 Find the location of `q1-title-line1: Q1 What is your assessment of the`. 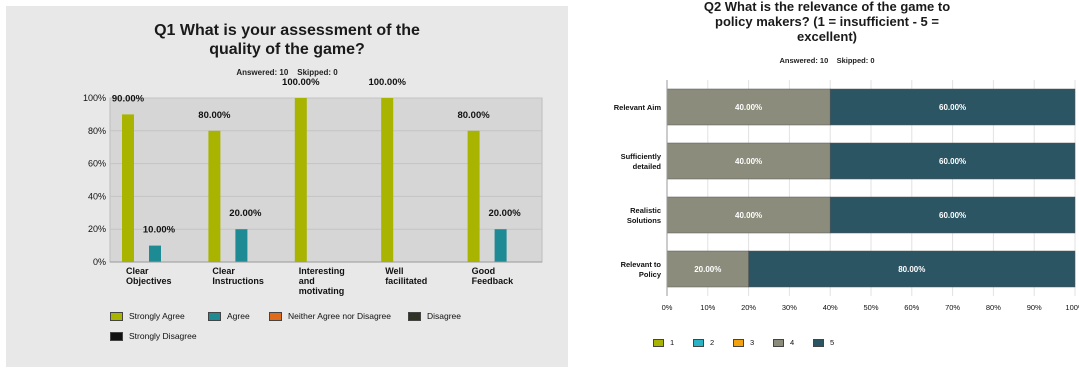

q1-title-line1: Q1 What is your assessment of the is located at coordinates (287, 30).